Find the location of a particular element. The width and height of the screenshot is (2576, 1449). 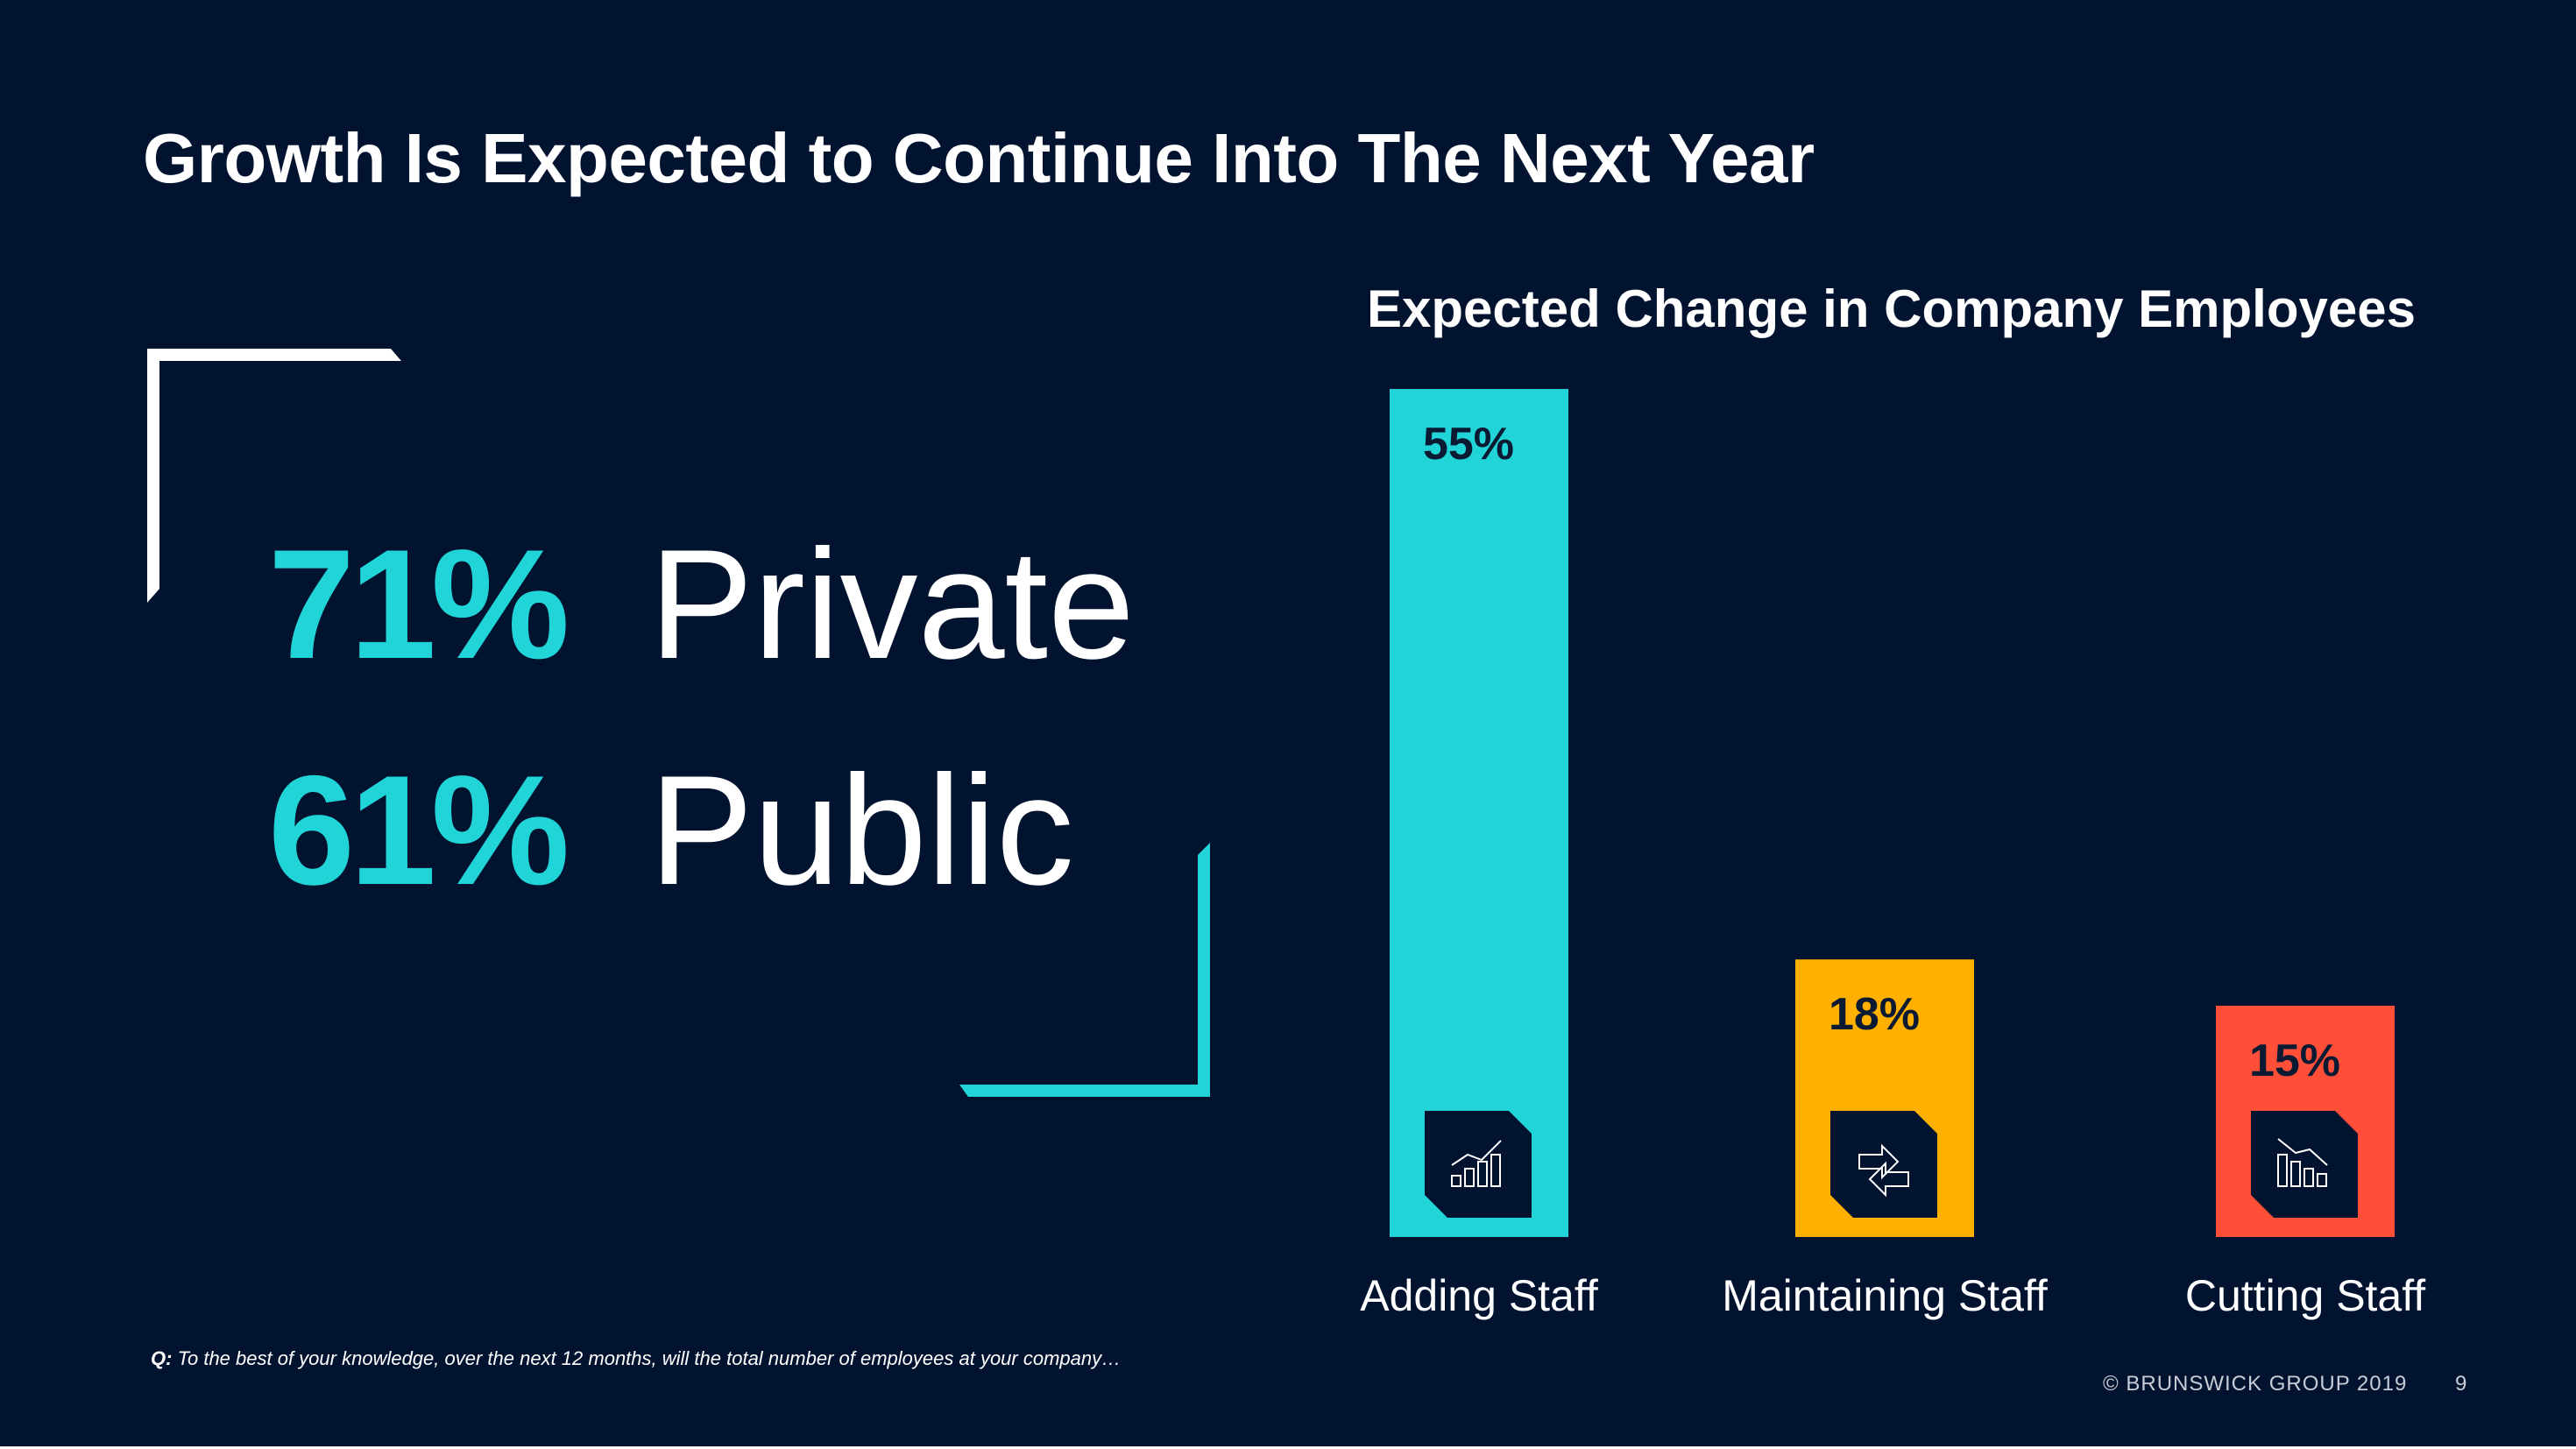

bar-value-label: 18% is located at coordinates (1874, 1015).